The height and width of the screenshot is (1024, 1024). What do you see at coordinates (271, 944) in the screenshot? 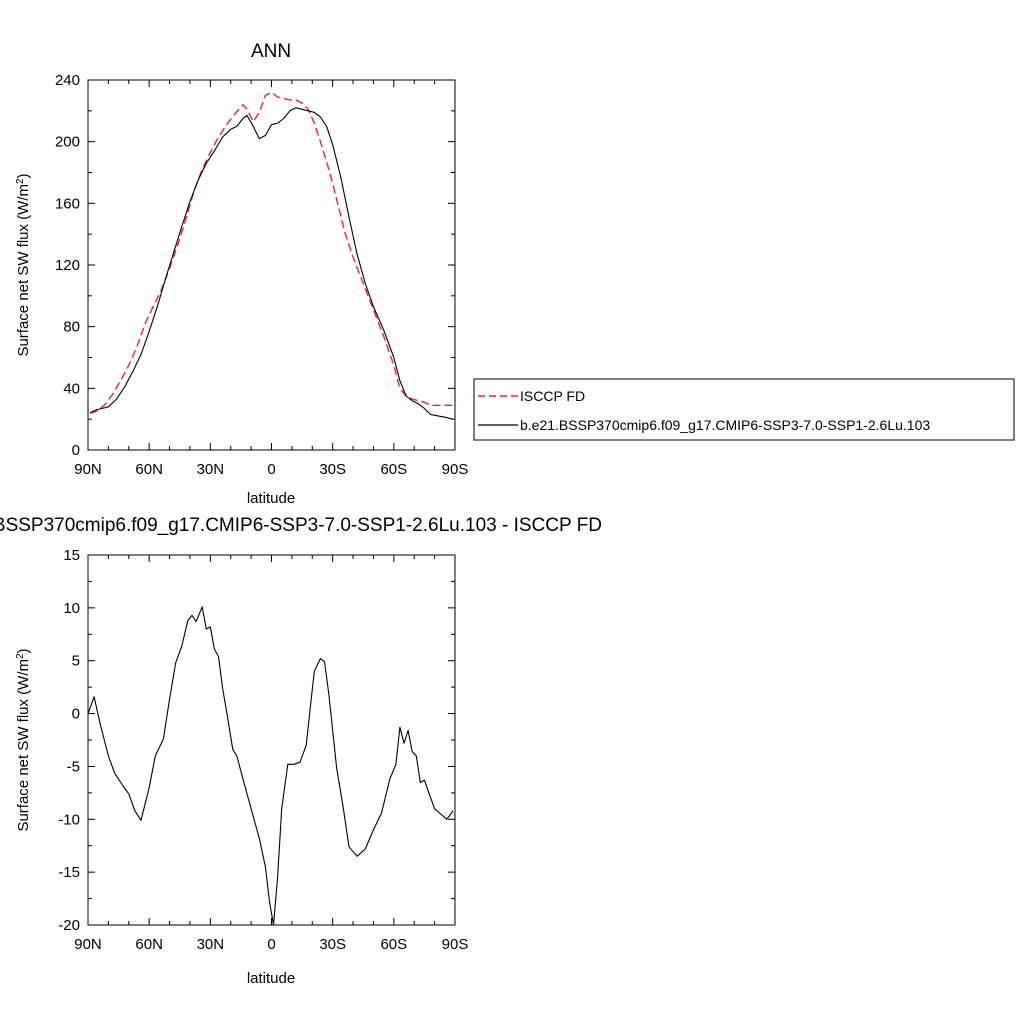
I see `bottom-x-tick-label: 0` at bounding box center [271, 944].